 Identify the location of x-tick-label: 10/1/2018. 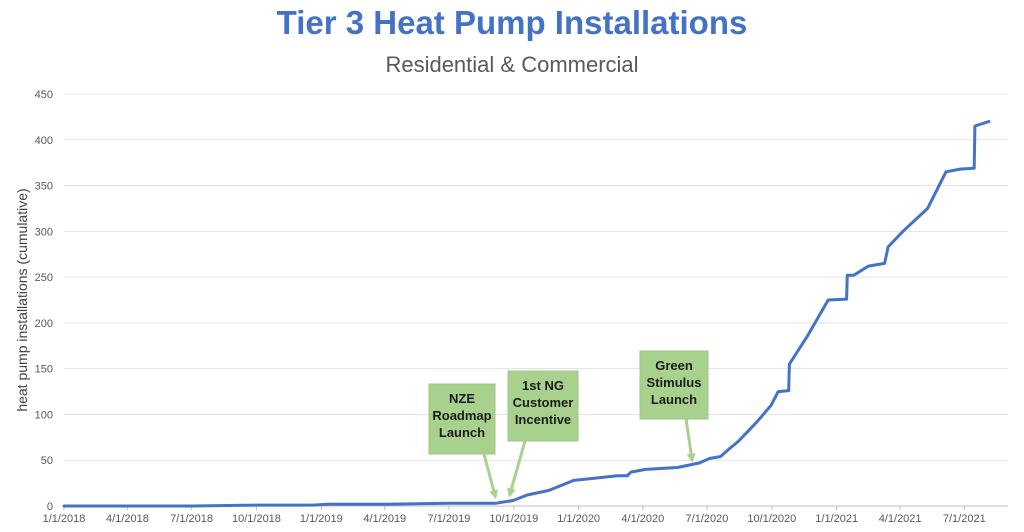
(256, 519).